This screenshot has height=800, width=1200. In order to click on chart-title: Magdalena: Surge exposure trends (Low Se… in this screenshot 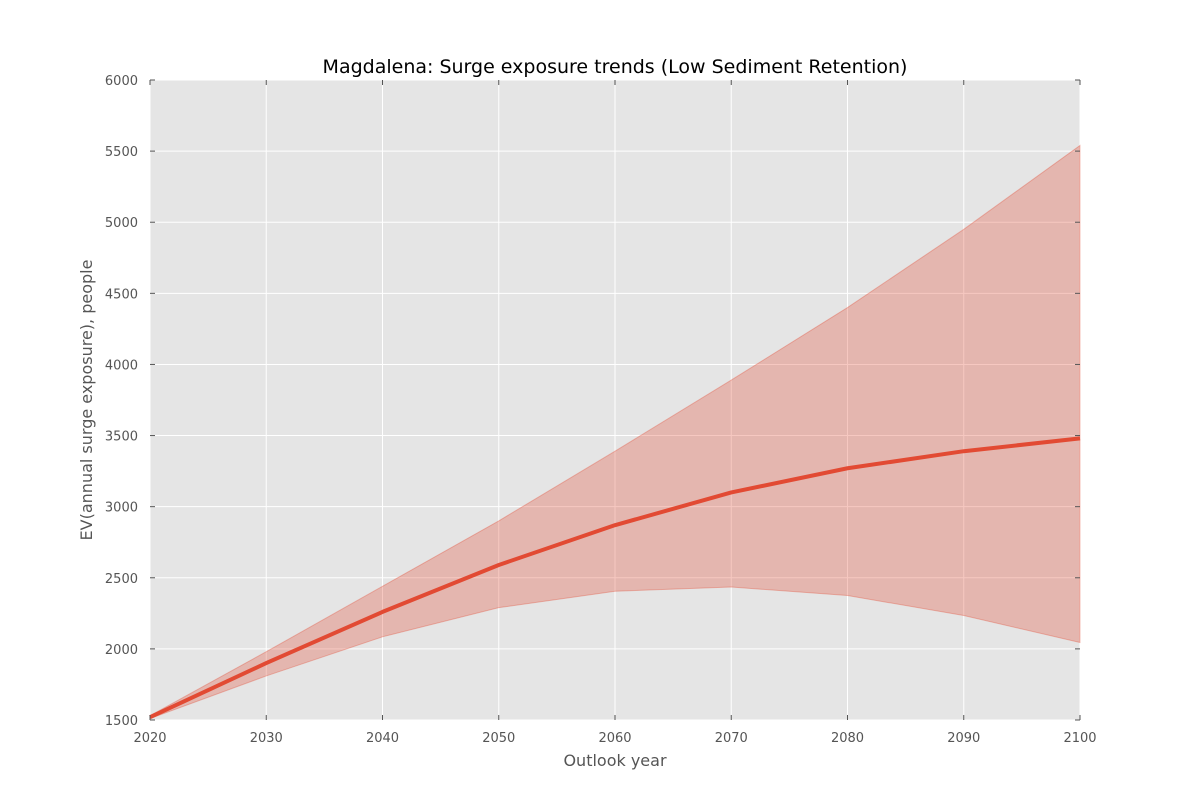, I will do `click(615, 67)`.